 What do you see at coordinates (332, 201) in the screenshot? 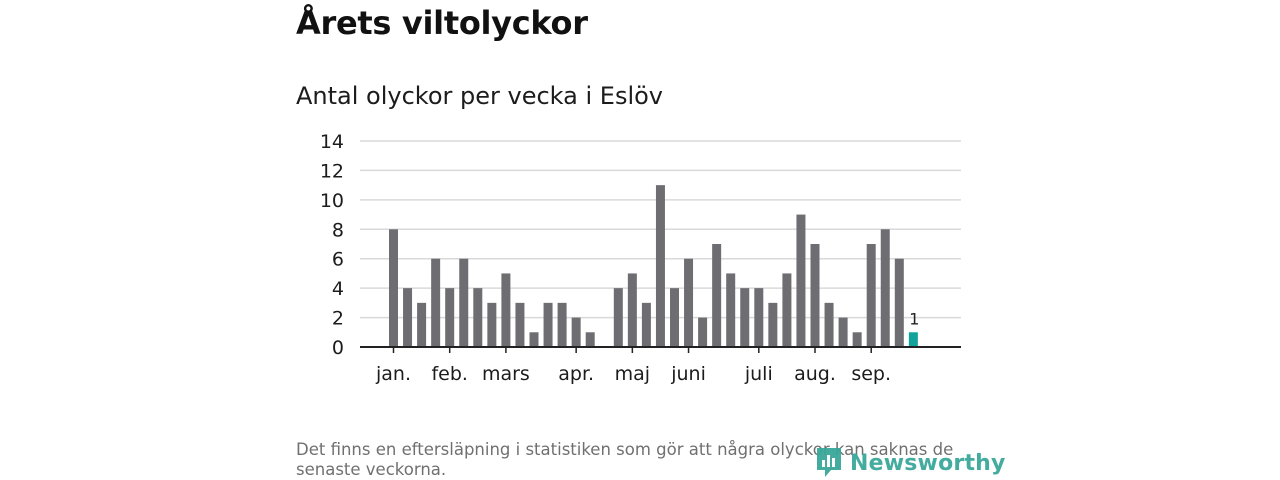
I see `y-tick-label: 10` at bounding box center [332, 201].